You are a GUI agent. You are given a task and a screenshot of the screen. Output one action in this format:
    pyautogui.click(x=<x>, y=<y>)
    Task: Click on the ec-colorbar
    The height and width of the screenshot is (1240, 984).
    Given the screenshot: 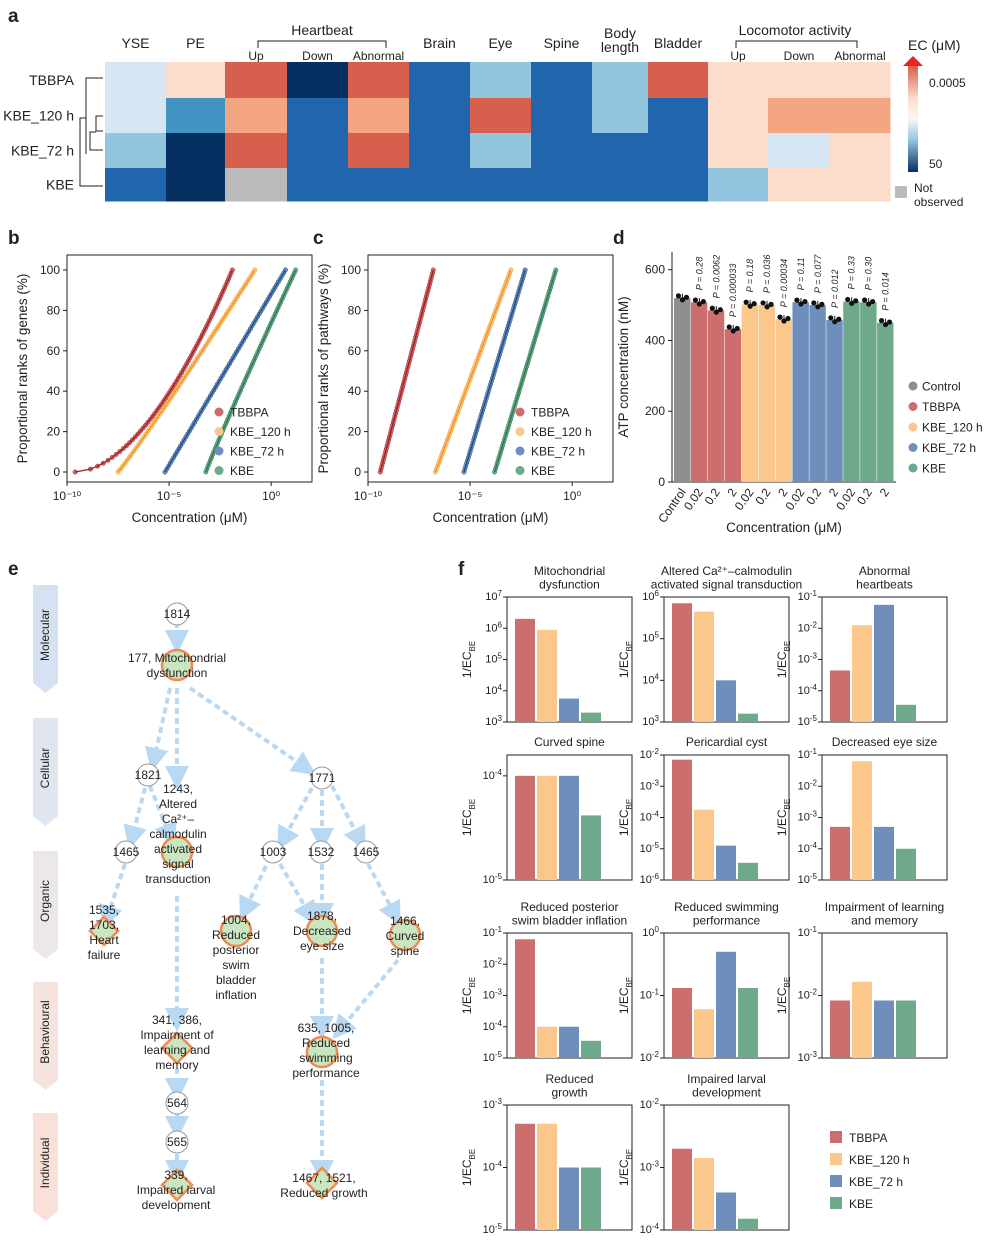 What is the action you would take?
    pyautogui.click(x=913, y=119)
    